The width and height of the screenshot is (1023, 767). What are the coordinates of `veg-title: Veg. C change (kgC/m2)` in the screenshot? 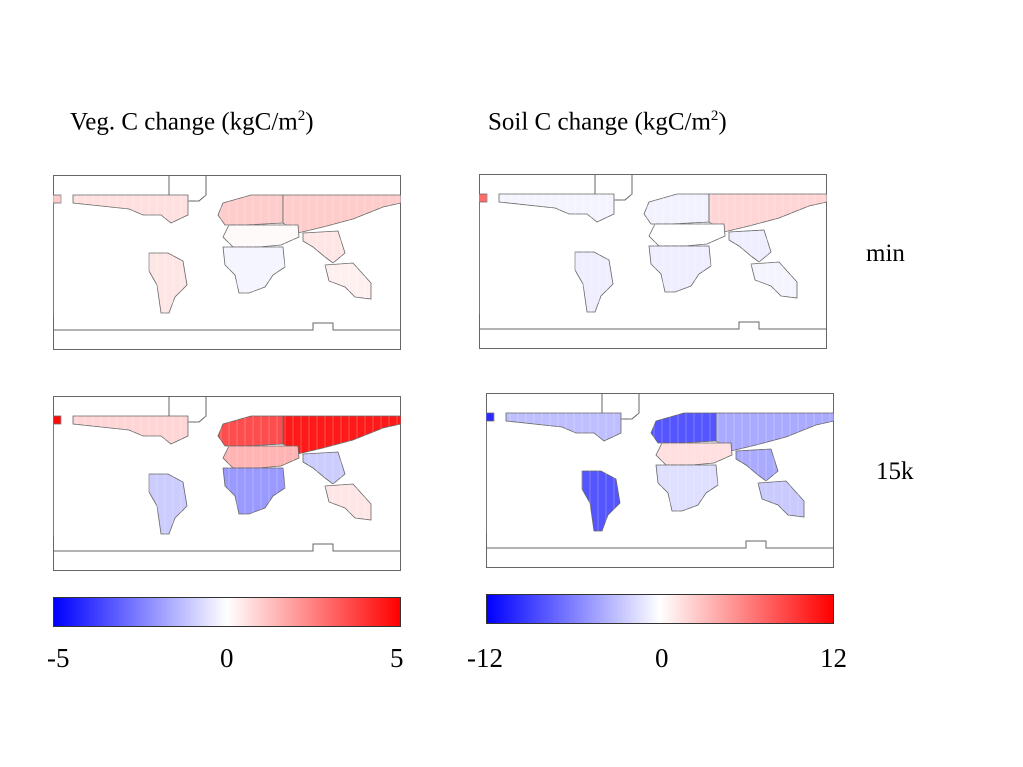 It's located at (192, 122).